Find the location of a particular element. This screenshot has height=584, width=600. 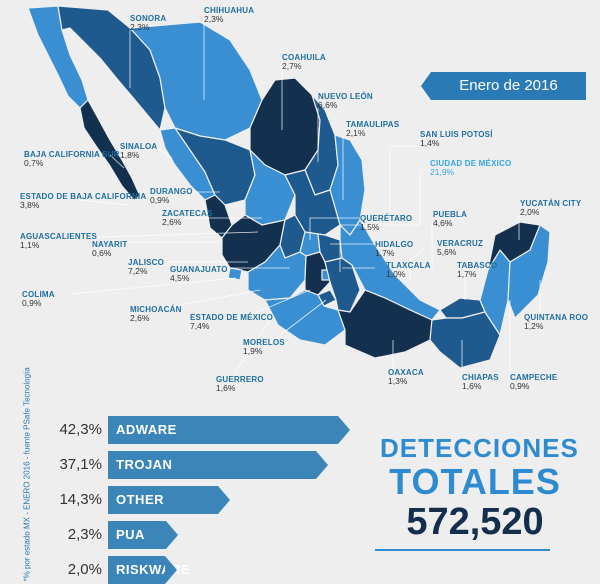

threat-percent: 2,0% is located at coordinates (84, 569).